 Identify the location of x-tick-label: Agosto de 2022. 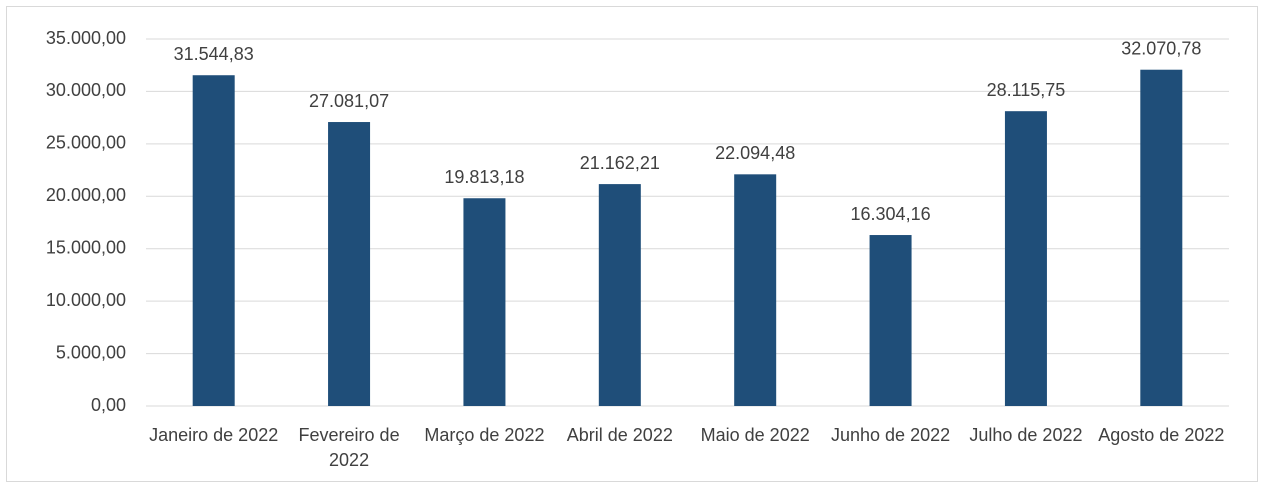
(1161, 435).